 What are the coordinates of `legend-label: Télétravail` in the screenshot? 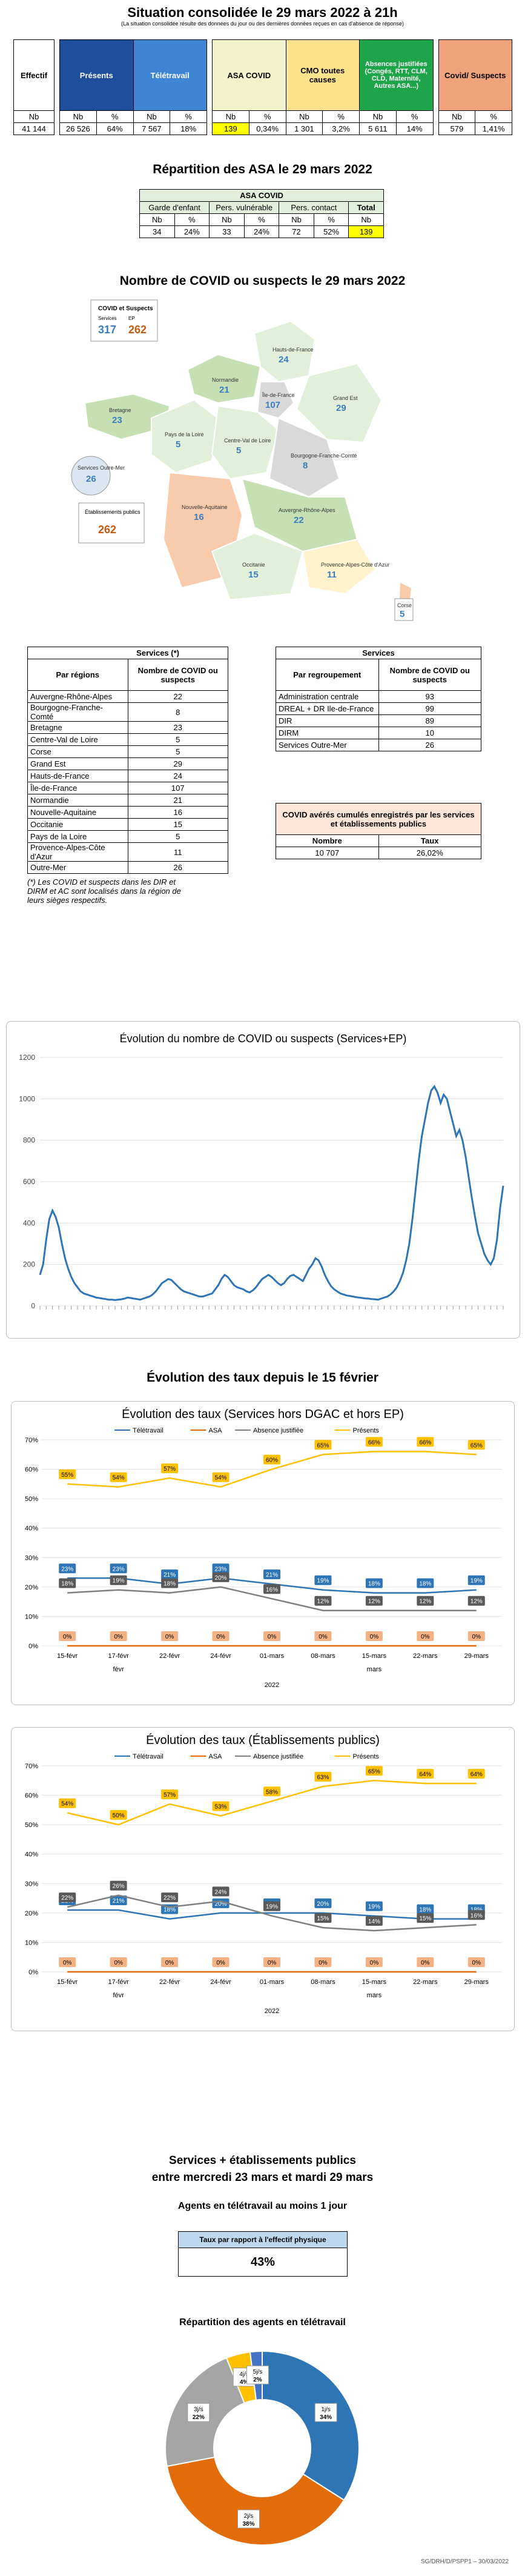 It's located at (148, 1756).